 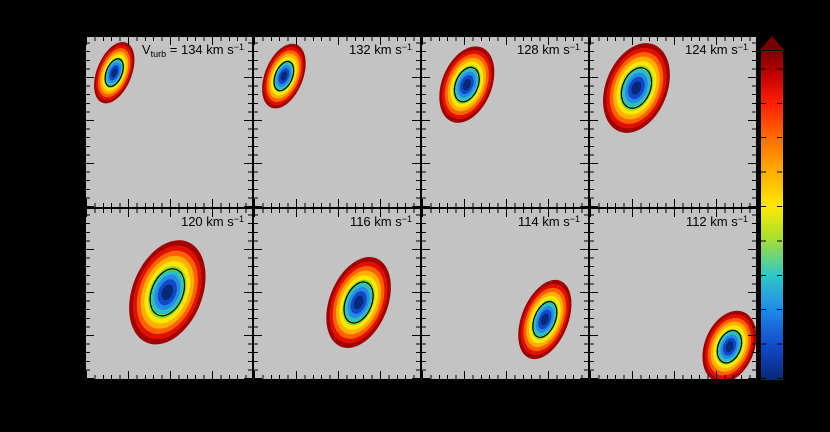 I want to click on panel-label: 132 km s−1, so click(x=380, y=49).